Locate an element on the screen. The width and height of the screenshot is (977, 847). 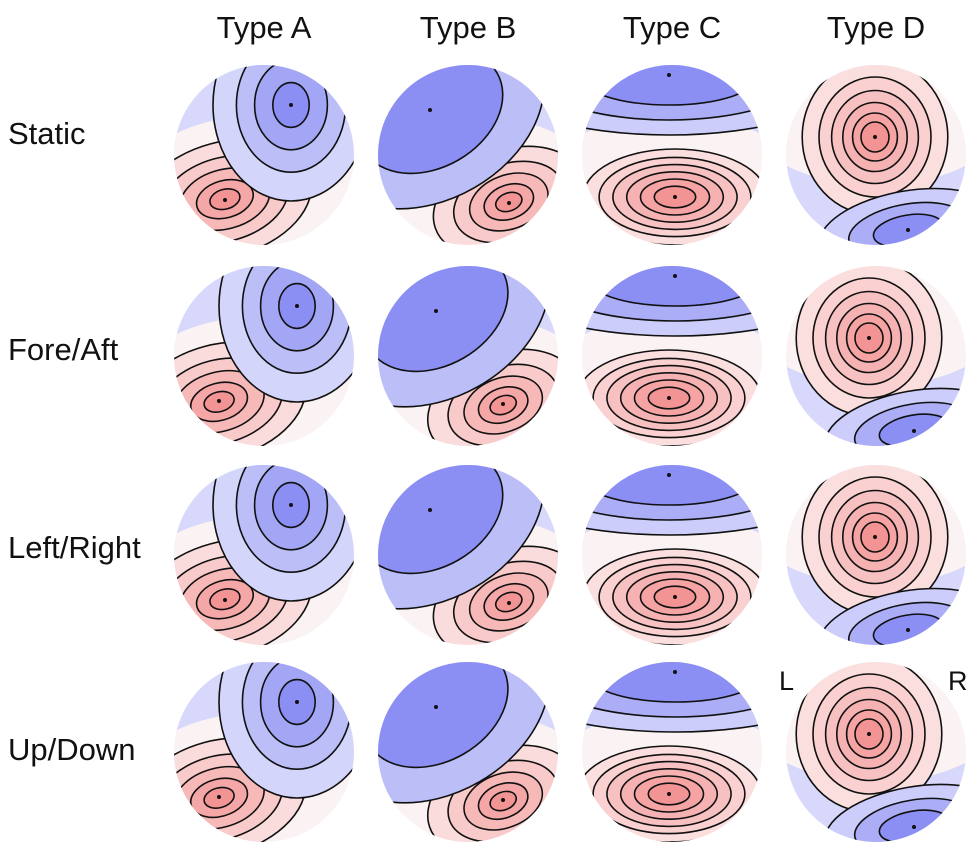
head-map-r4-c4 is located at coordinates (876, 752).